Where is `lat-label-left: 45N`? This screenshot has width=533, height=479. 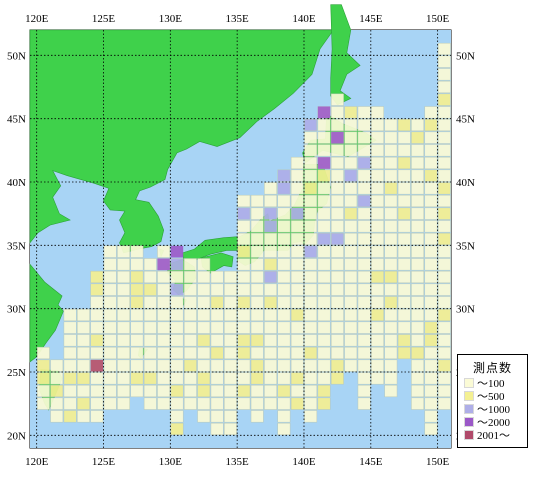
lat-label-left: 45N is located at coordinates (16, 120).